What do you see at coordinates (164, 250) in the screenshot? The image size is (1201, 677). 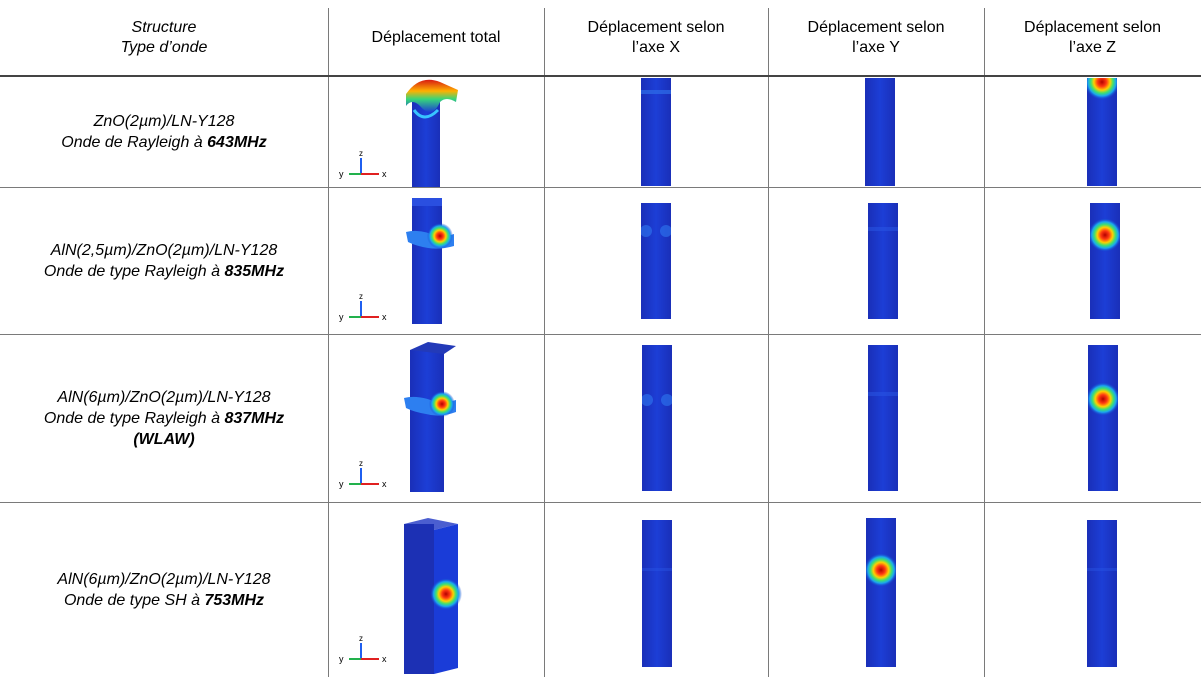 I see `row-structure: AlN(2,5µm)/ZnO(2µm)/LN-Y128` at bounding box center [164, 250].